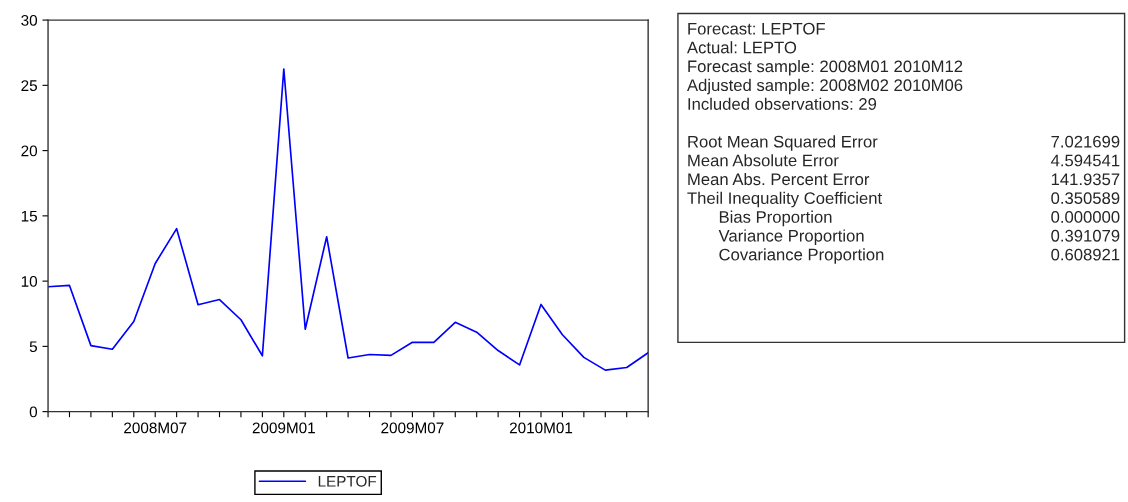  What do you see at coordinates (756, 28) in the screenshot?
I see `text: Forecast: LEPTOF` at bounding box center [756, 28].